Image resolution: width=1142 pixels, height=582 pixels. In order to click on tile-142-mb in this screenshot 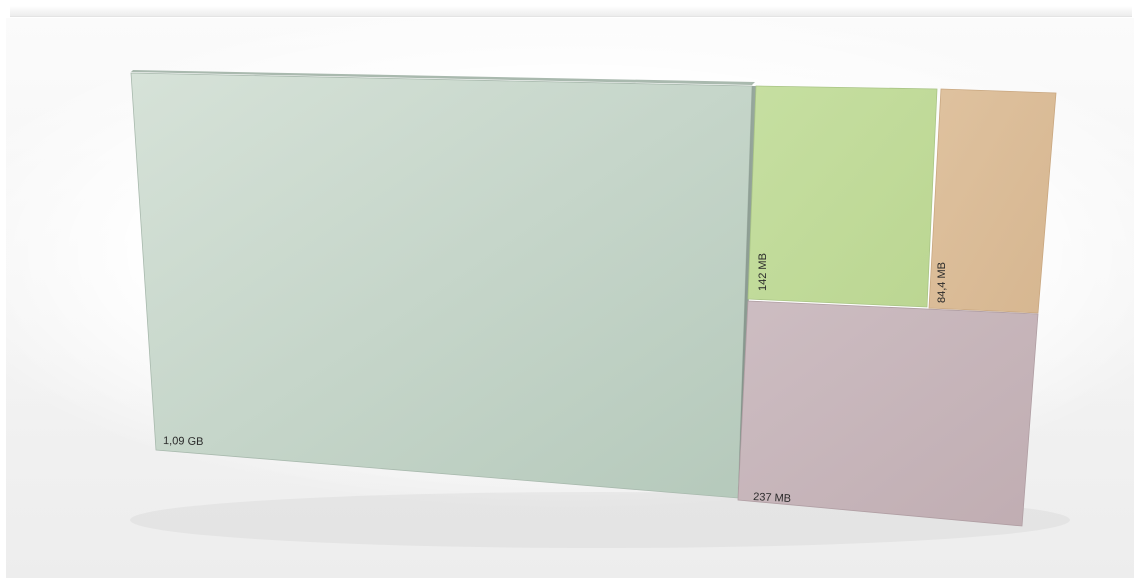, I will do `click(842, 196)`.